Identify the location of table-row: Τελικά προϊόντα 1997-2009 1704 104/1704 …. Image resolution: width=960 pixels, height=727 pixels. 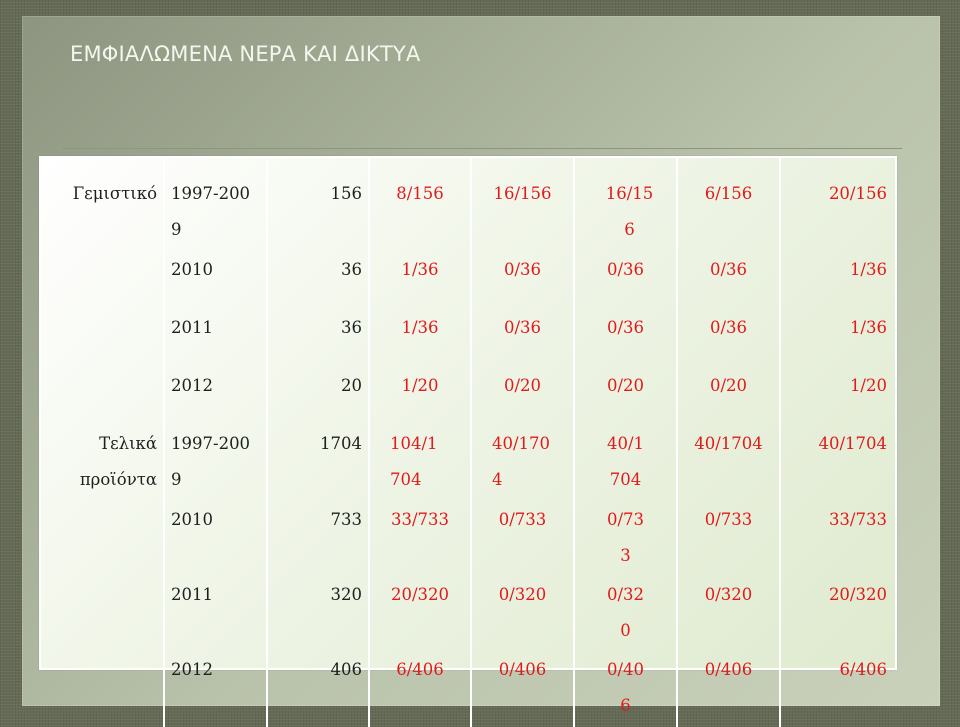
(468, 463).